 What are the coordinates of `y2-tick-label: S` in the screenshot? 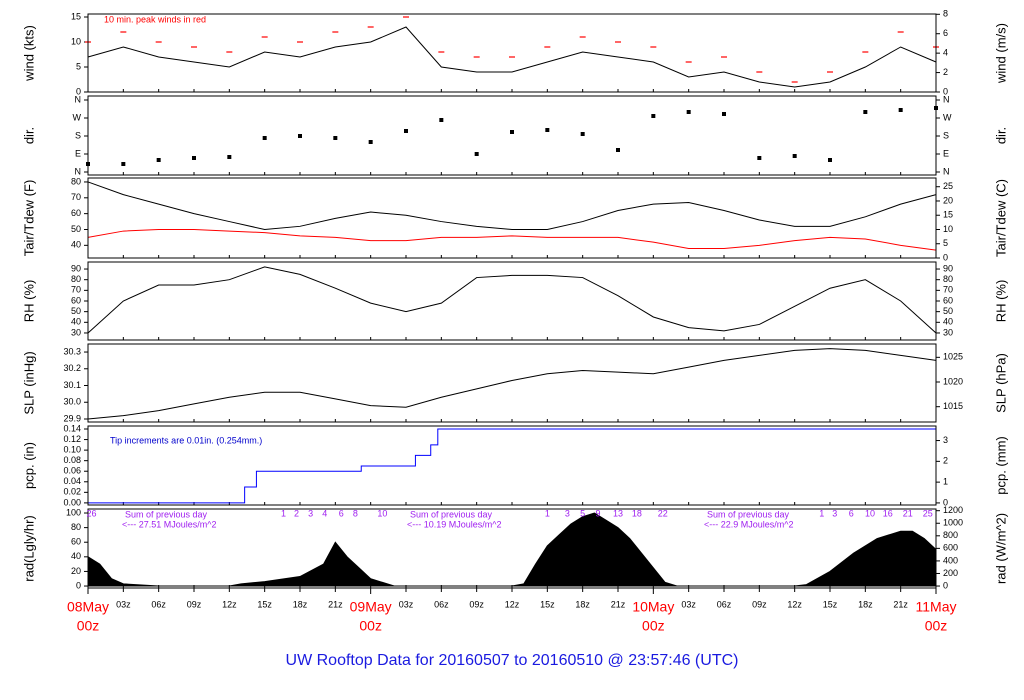 It's located at (946, 135).